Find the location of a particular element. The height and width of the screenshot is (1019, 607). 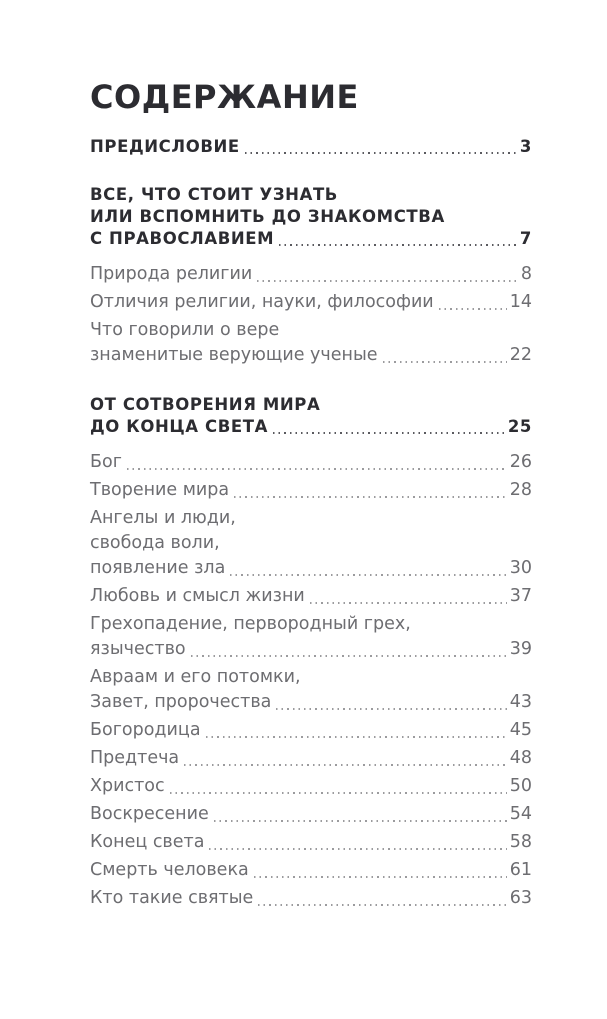

toc-line: ДО КОНЦА СВЕТА 25 is located at coordinates (311, 427).